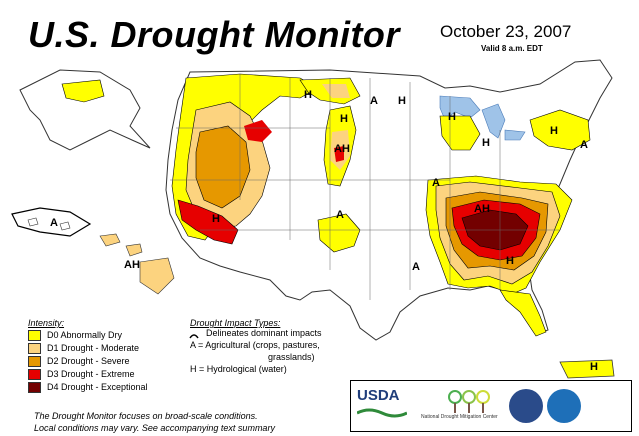 The height and width of the screenshot is (436, 639). I want to click on impact-line-4: H = Hydrological (water), so click(238, 369).